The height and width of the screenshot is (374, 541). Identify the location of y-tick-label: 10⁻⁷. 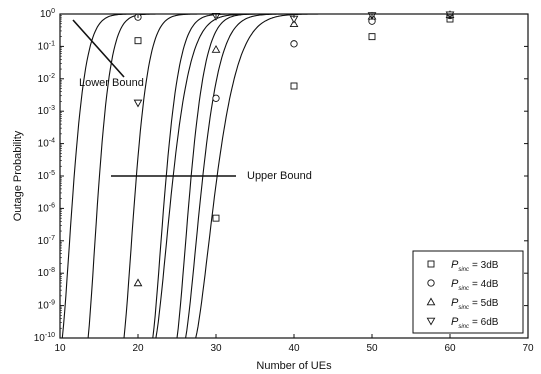
(46, 241).